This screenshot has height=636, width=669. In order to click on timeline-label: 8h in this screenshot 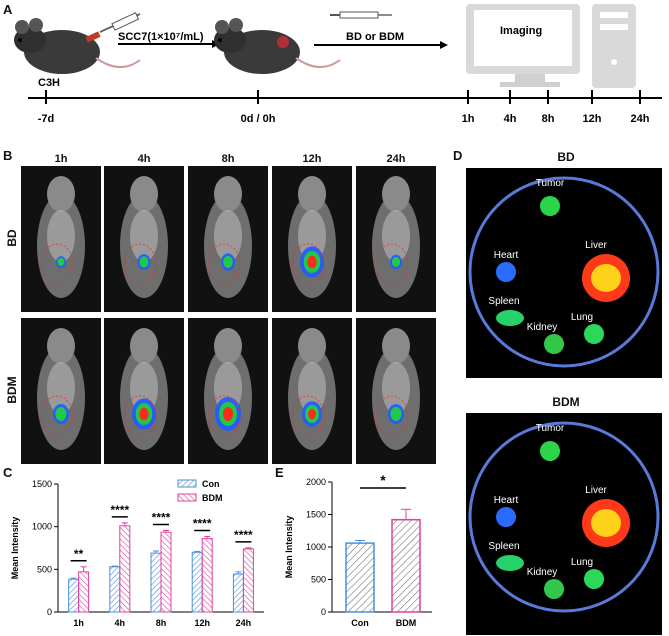, I will do `click(548, 119)`.